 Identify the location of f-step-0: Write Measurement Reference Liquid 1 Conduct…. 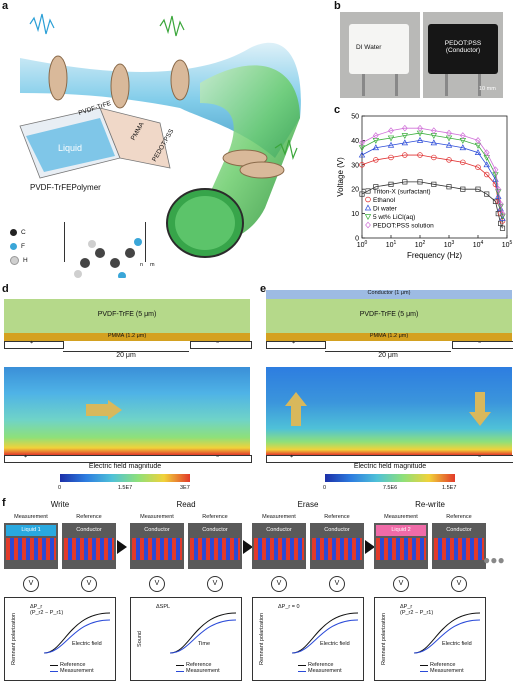
(60, 591).